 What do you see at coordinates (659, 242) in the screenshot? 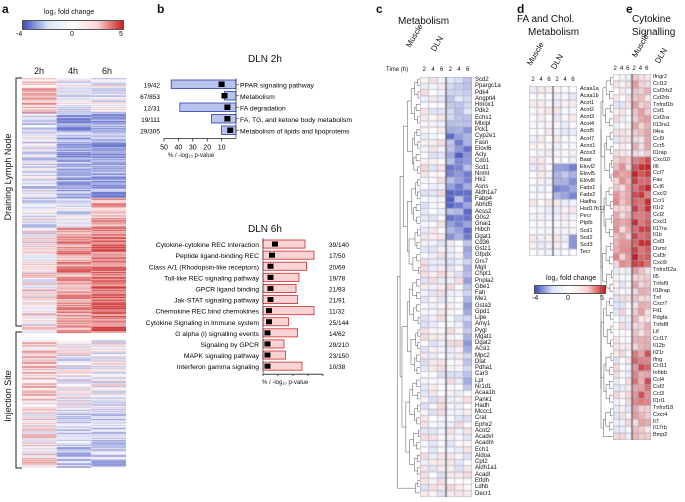
I see `gene-label: Csf3` at bounding box center [659, 242].